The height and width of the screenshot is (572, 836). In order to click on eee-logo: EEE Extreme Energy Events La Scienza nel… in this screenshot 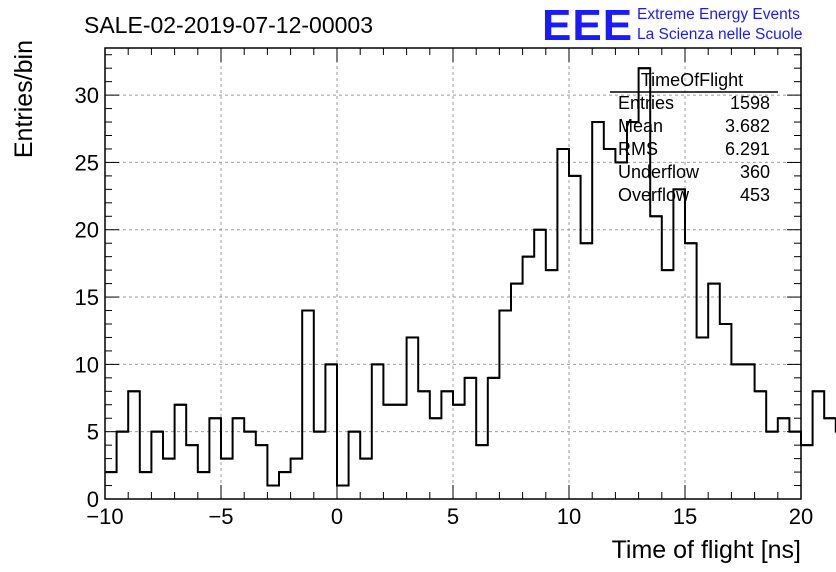, I will do `click(672, 25)`.